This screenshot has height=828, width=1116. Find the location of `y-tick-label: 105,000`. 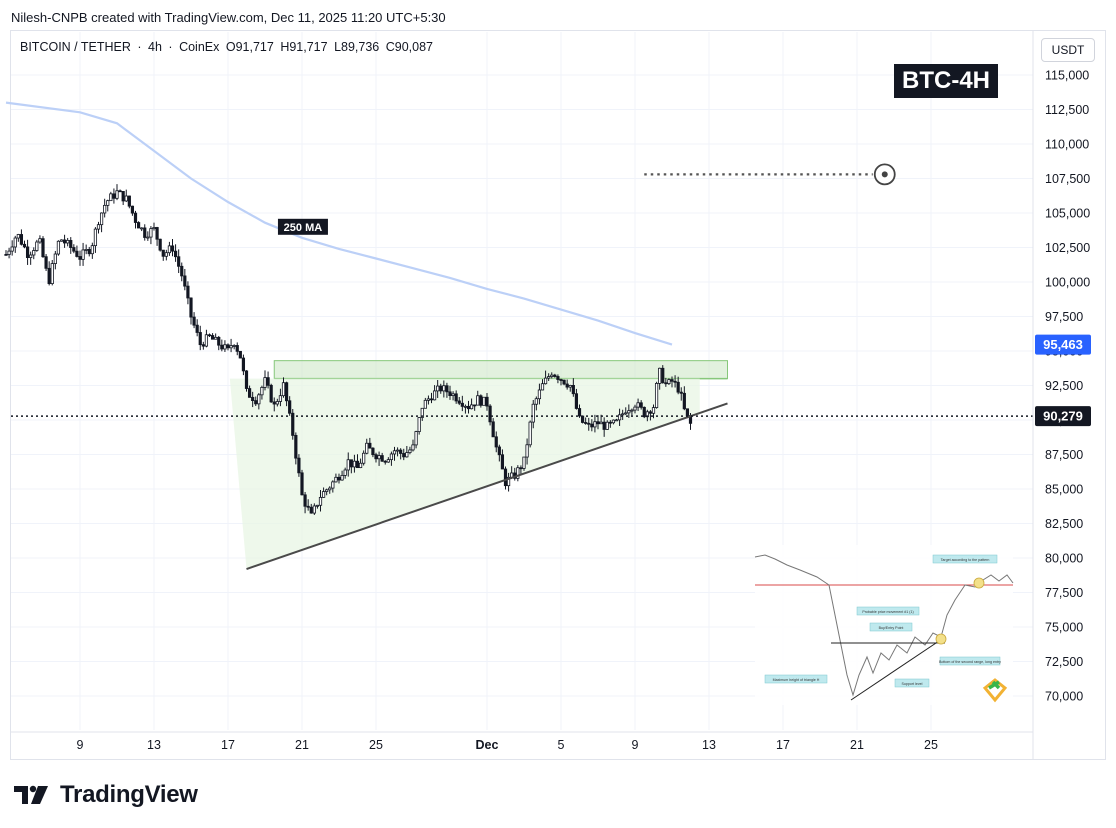

y-tick-label: 105,000 is located at coordinates (1067, 214).